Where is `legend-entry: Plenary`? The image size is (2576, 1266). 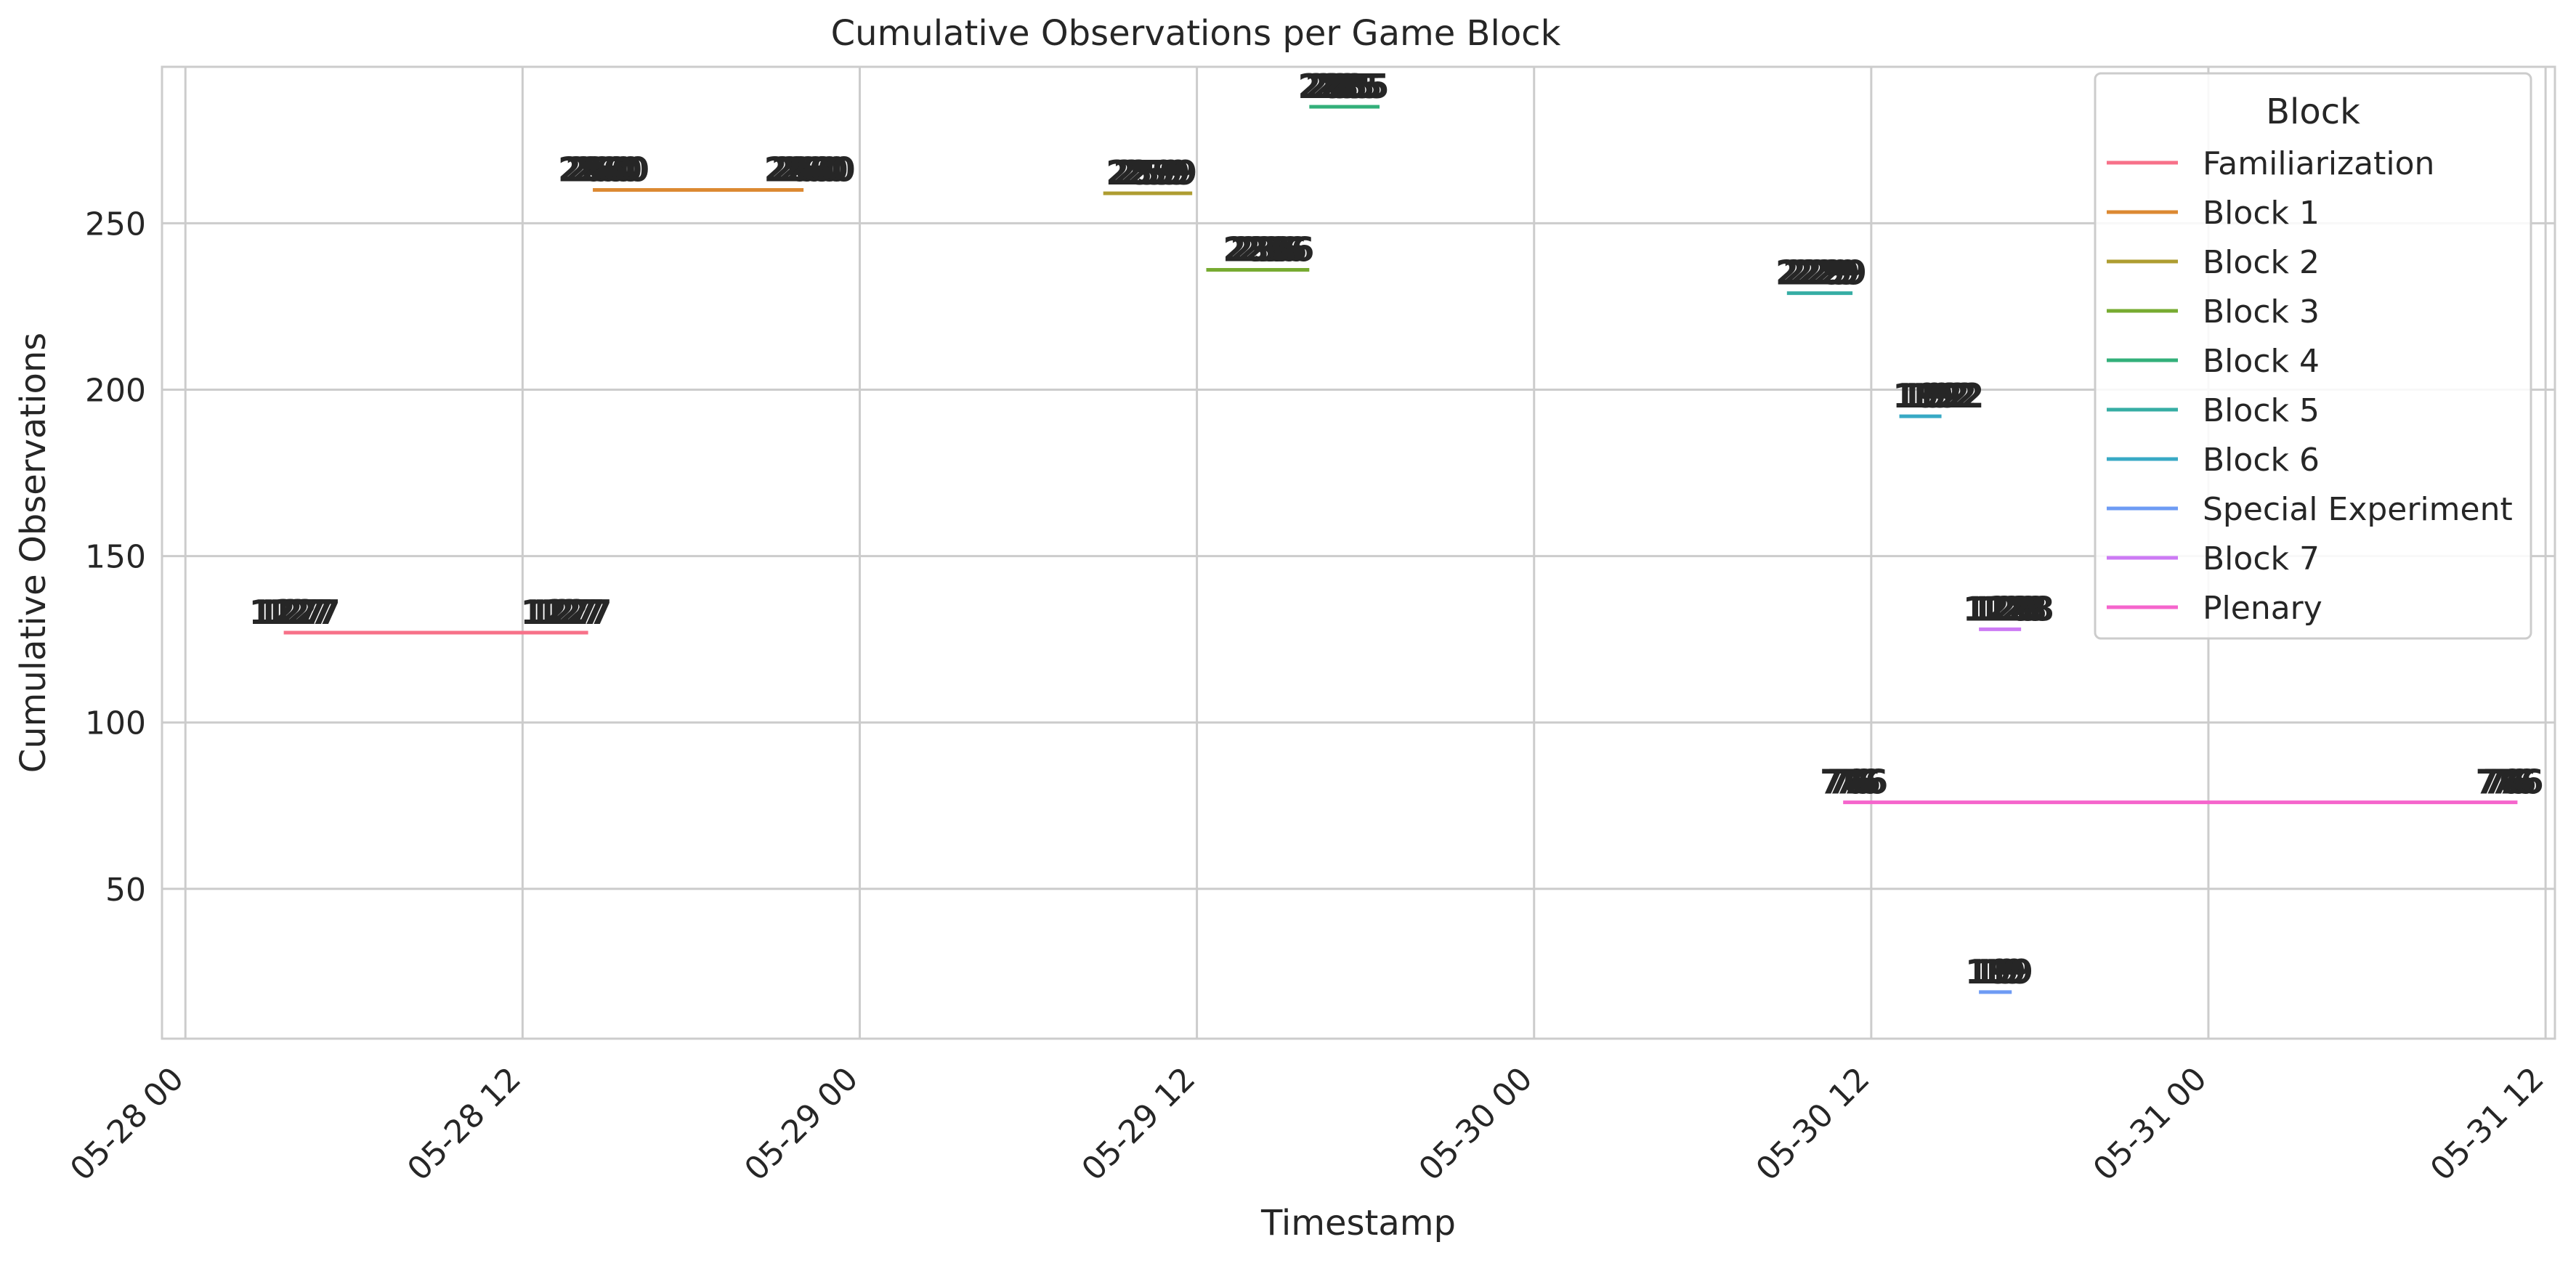
legend-entry: Plenary is located at coordinates (2262, 608).